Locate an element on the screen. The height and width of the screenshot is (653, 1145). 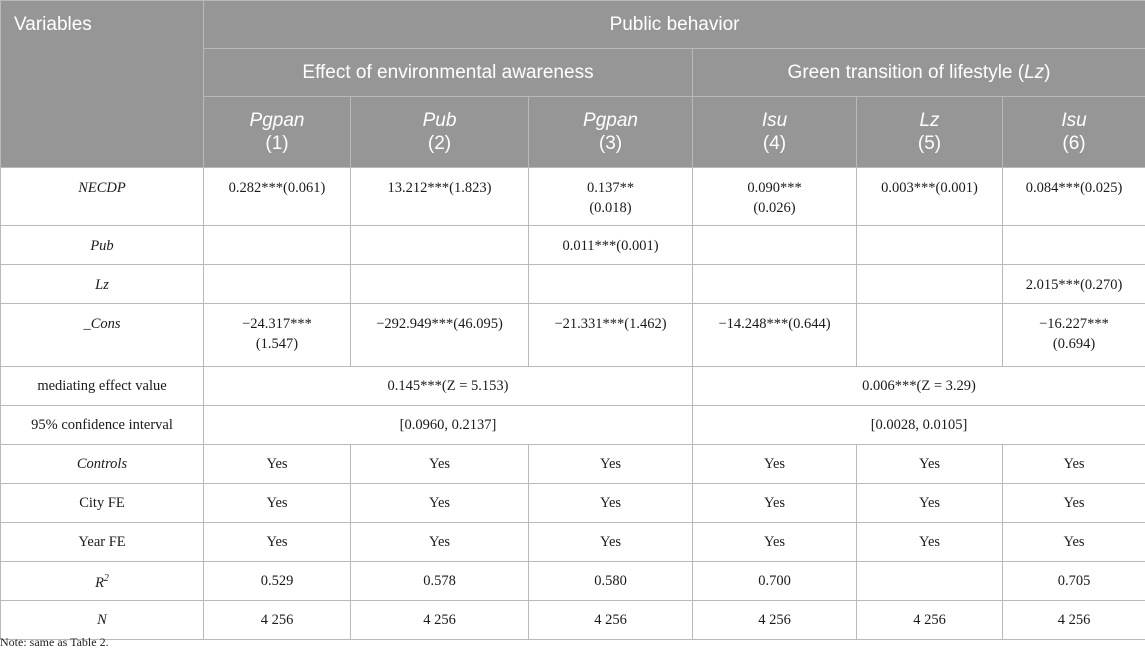
table-row-n: N 4 256 4 256 4 256 4 256 4 256 4 256 is located at coordinates (572, 620).